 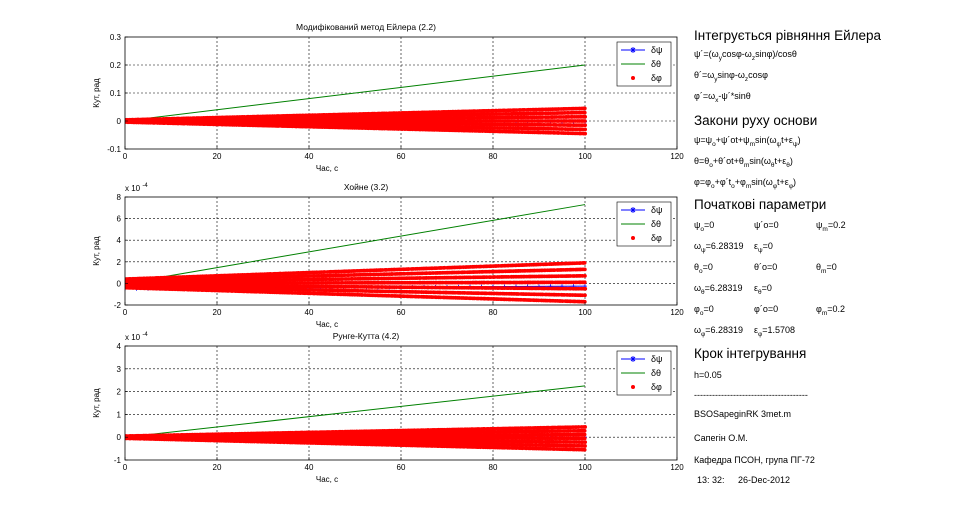 What do you see at coordinates (585, 312) in the screenshot?
I see `x-tick-label: 100` at bounding box center [585, 312].